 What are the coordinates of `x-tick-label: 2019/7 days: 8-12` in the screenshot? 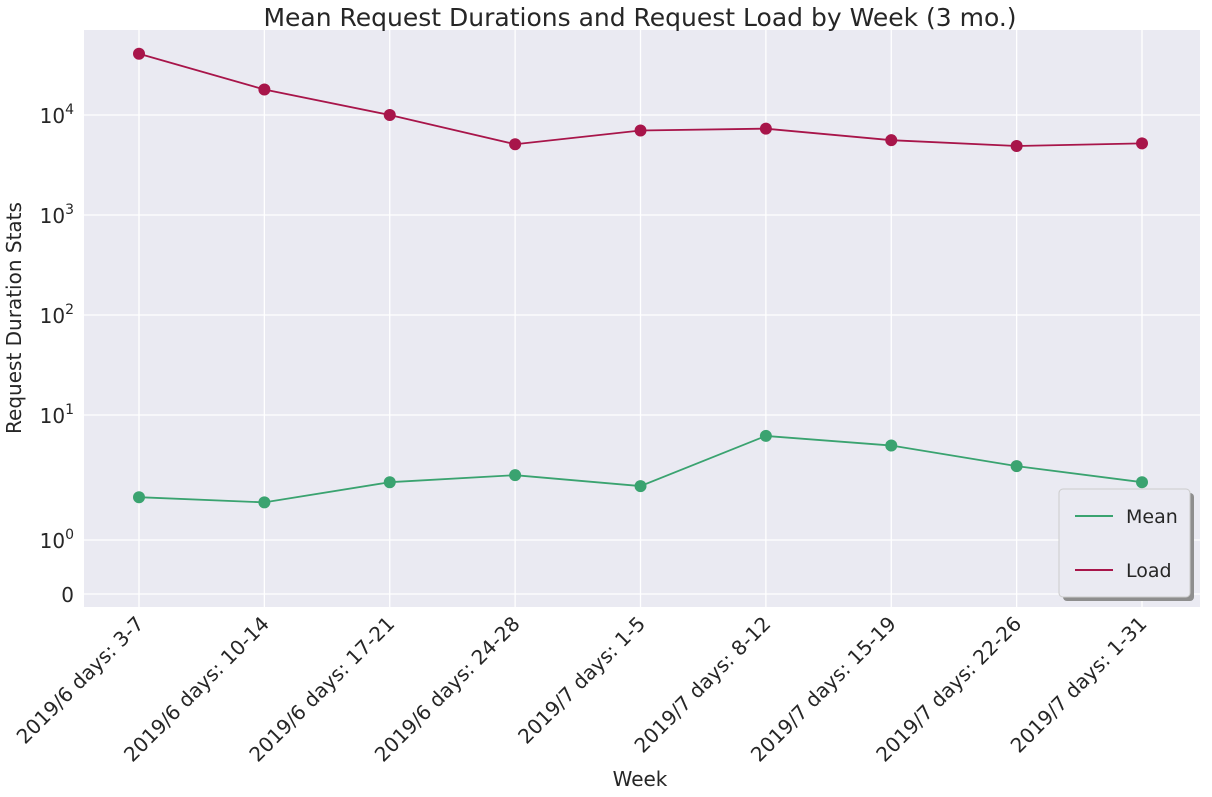 It's located at (702, 685).